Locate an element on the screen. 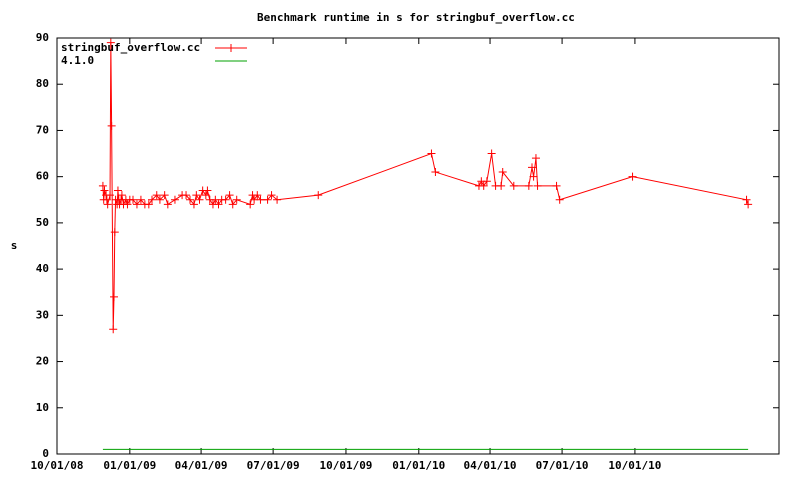  x-tick-label: 07/01/10 is located at coordinates (562, 465).